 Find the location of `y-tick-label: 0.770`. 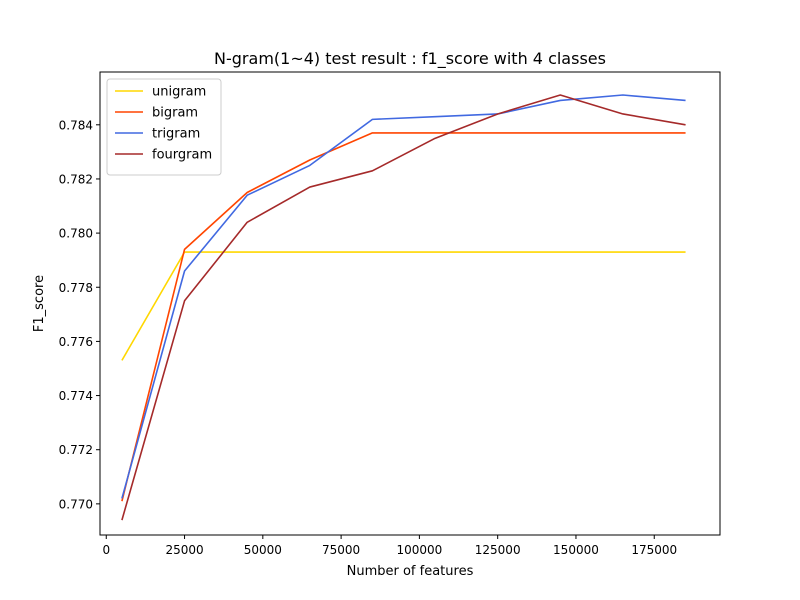

y-tick-label: 0.770 is located at coordinates (76, 504).